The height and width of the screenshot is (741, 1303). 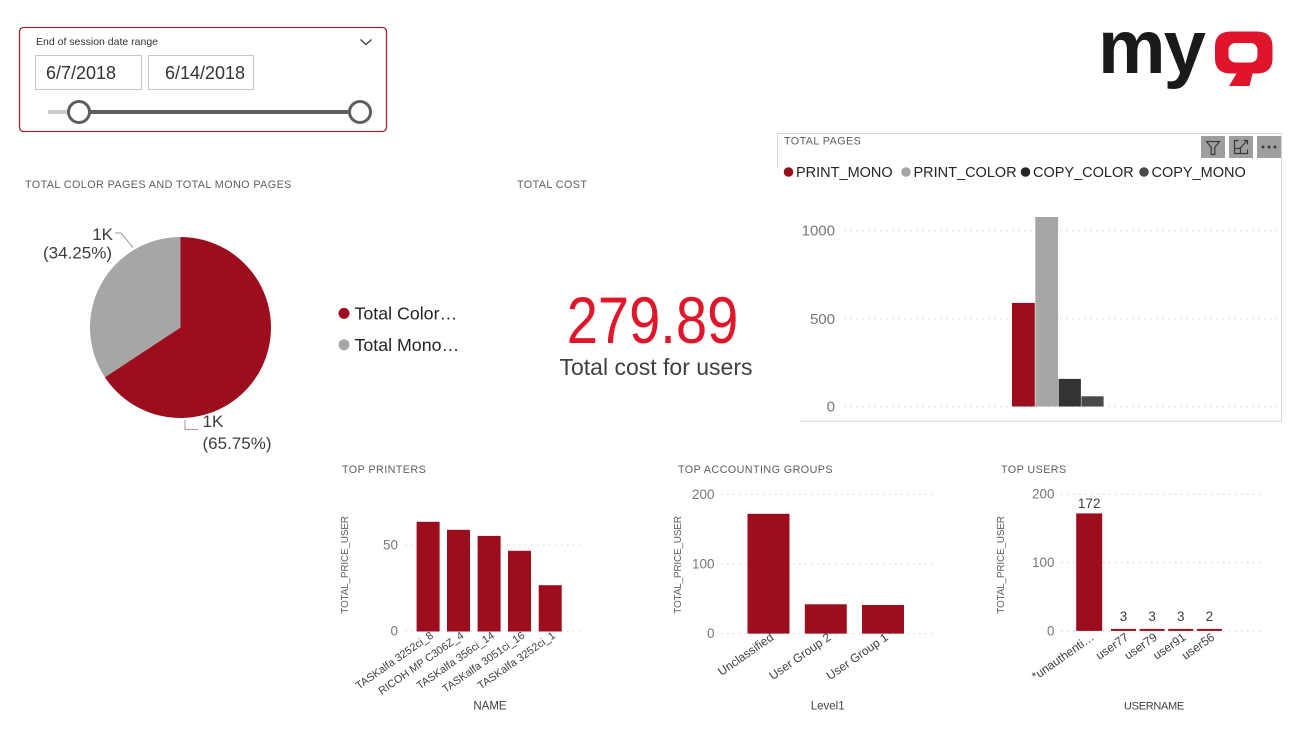 What do you see at coordinates (1089, 503) in the screenshot?
I see `svg-text: 172` at bounding box center [1089, 503].